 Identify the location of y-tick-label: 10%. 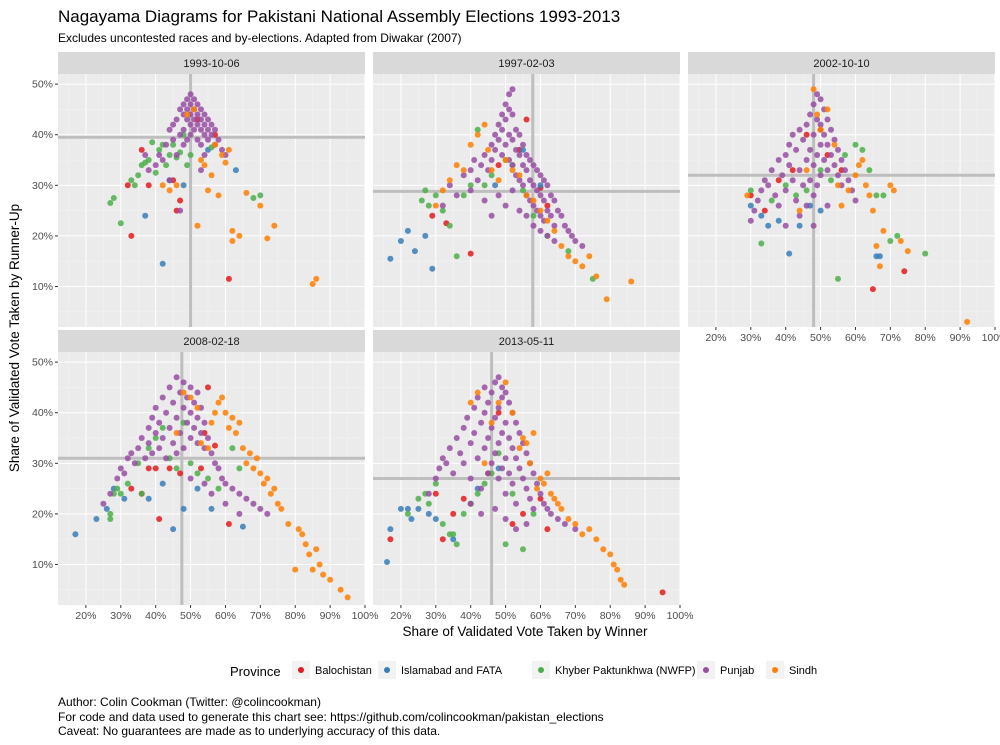
(42, 287).